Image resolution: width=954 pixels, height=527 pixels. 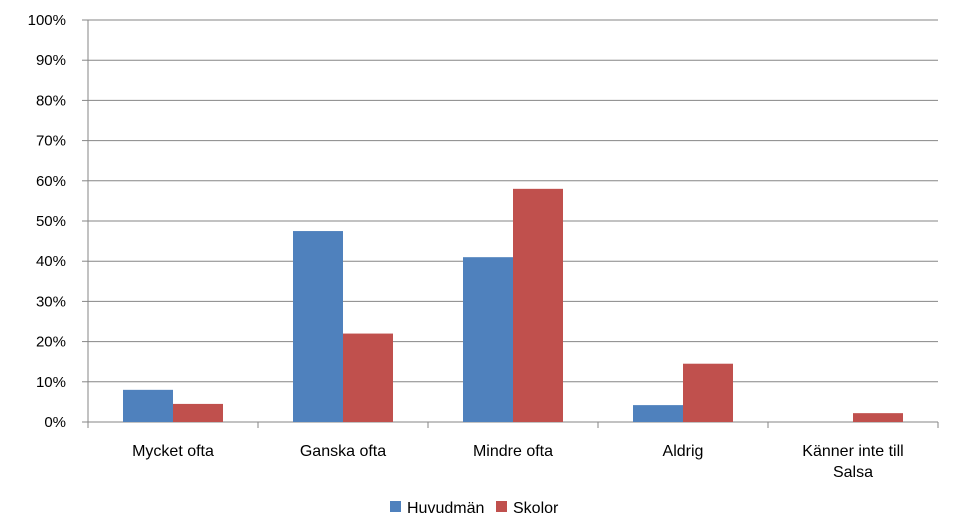 What do you see at coordinates (173, 451) in the screenshot?
I see `category-label: Mycket ofta` at bounding box center [173, 451].